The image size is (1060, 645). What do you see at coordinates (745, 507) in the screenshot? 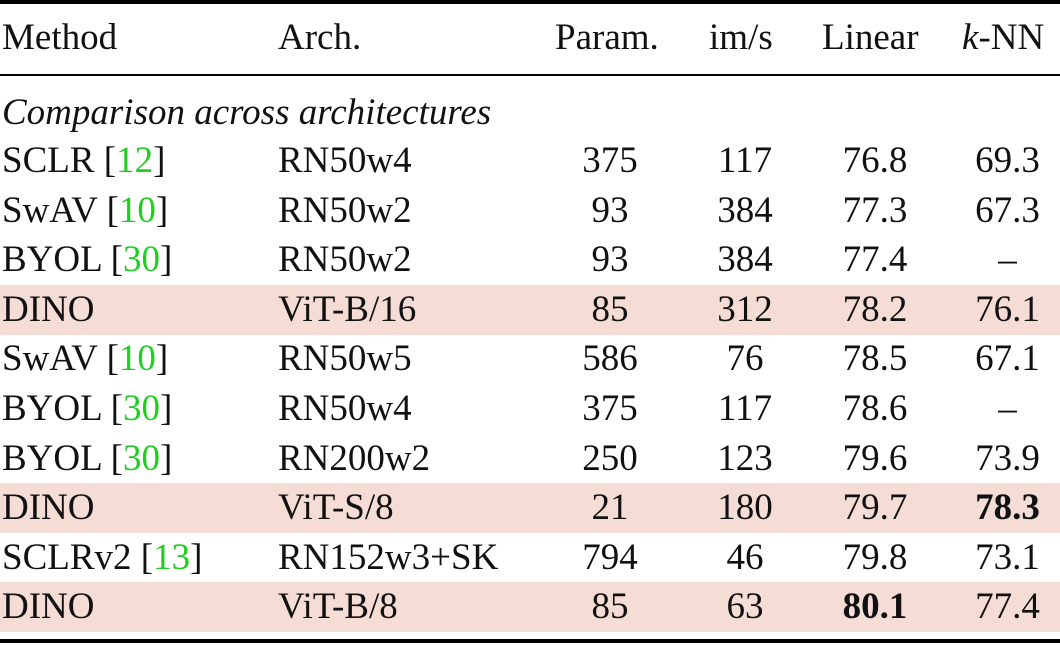
I see `ims-cell: 180` at bounding box center [745, 507].